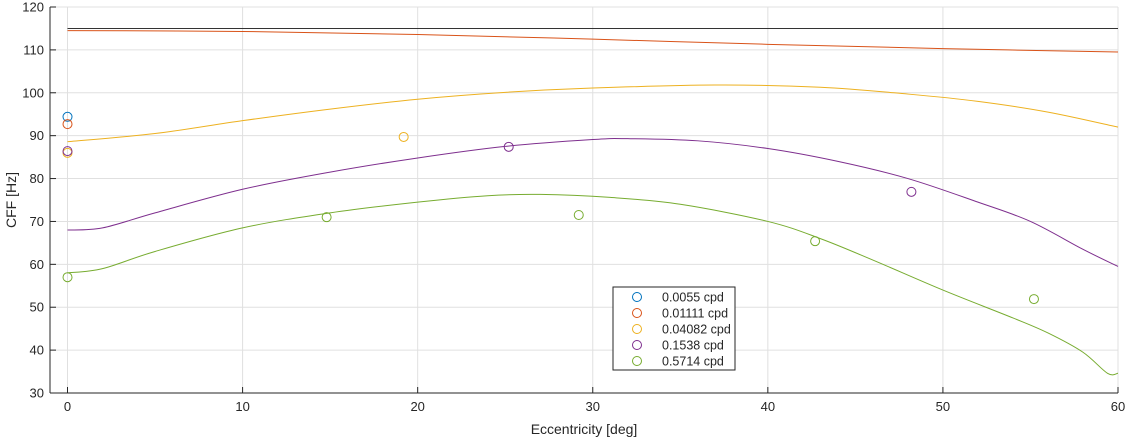 Image resolution: width=1129 pixels, height=445 pixels. What do you see at coordinates (584, 429) in the screenshot?
I see `x-axis-label: Eccentricity [deg]` at bounding box center [584, 429].